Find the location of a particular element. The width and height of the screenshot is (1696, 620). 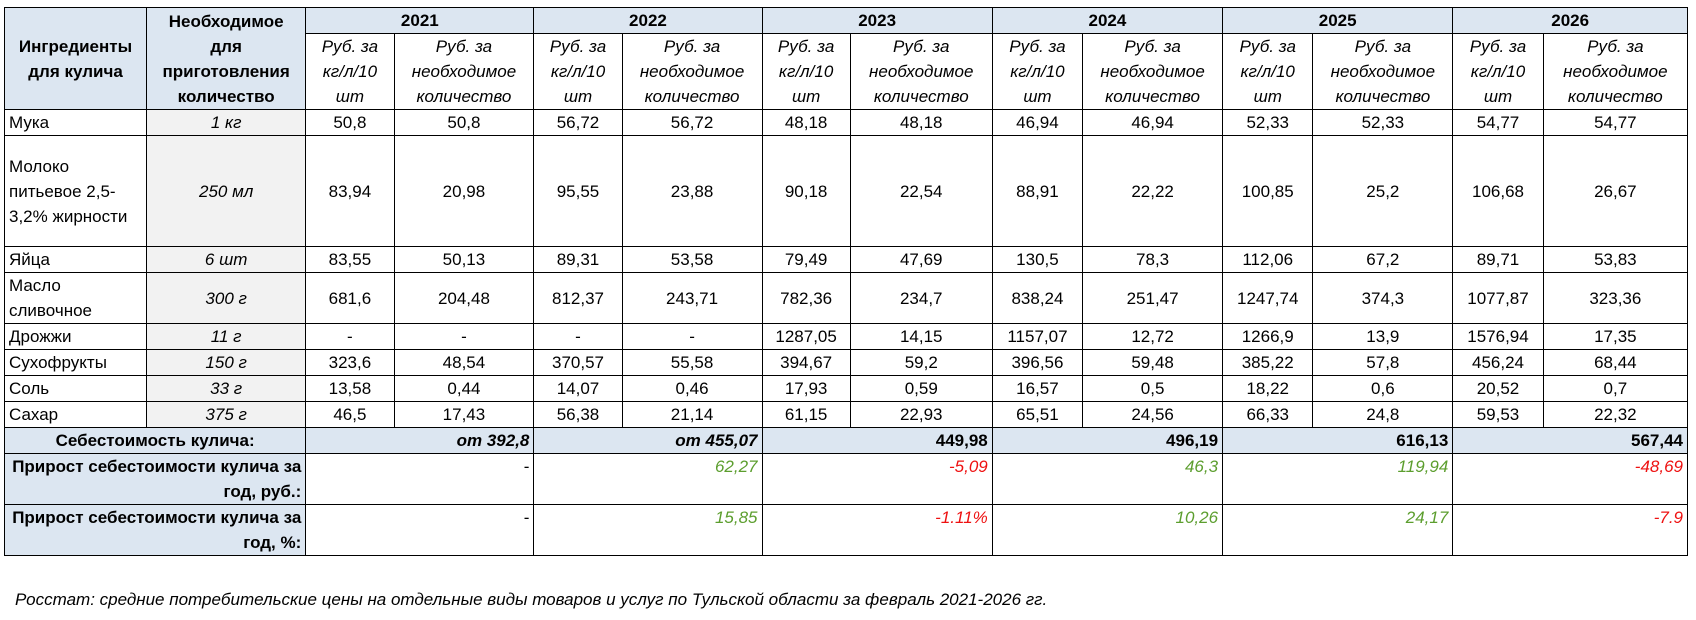

price-per-unit-cell: 54,77 is located at coordinates (1498, 122).